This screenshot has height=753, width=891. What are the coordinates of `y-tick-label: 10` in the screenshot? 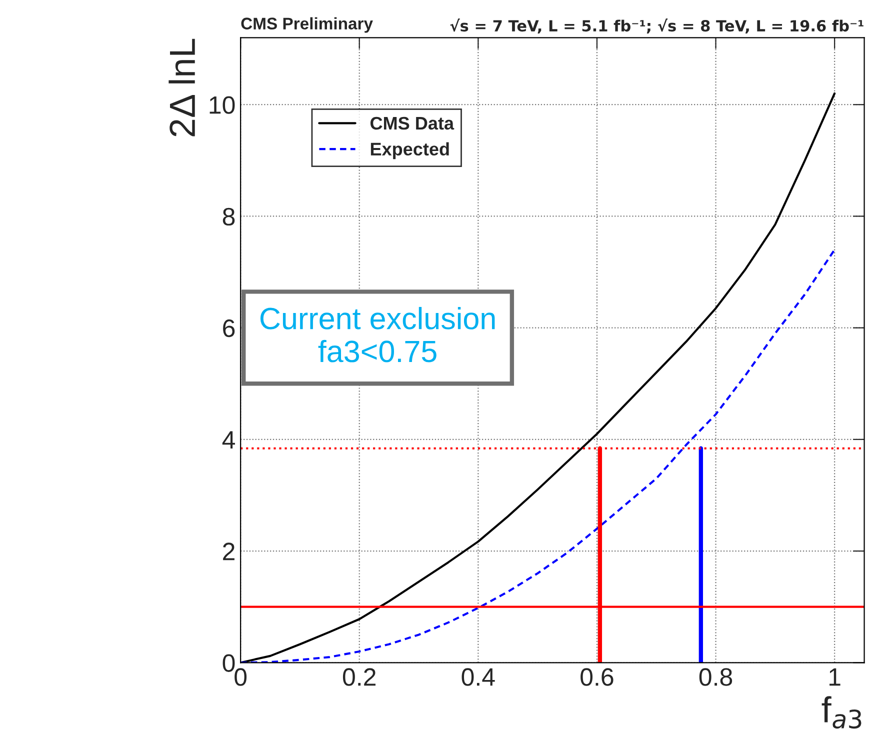 It's located at (222, 105).